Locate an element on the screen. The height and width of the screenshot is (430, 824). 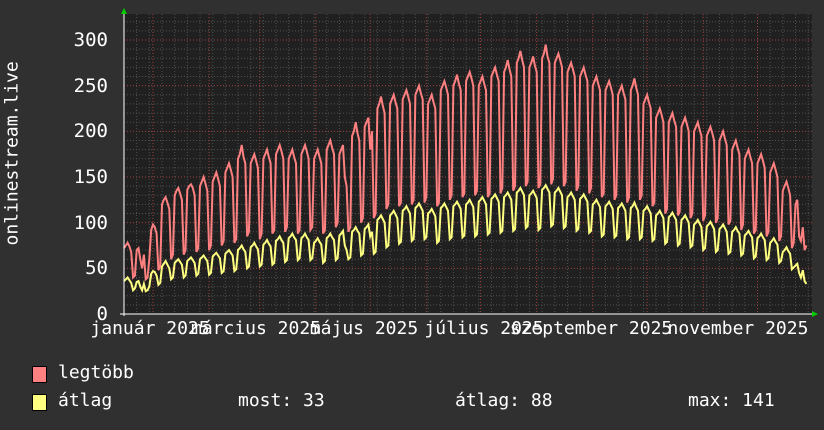
x-tick-label: szeptember 2025 is located at coordinates (591, 328).